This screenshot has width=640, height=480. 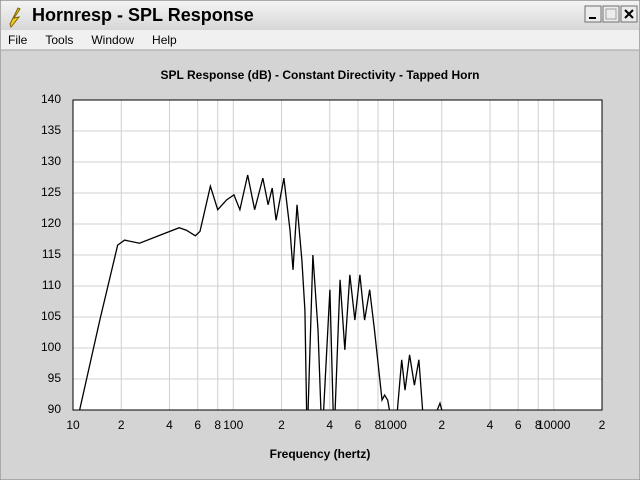 What do you see at coordinates (73, 425) in the screenshot?
I see `x-tick-label: 10` at bounding box center [73, 425].